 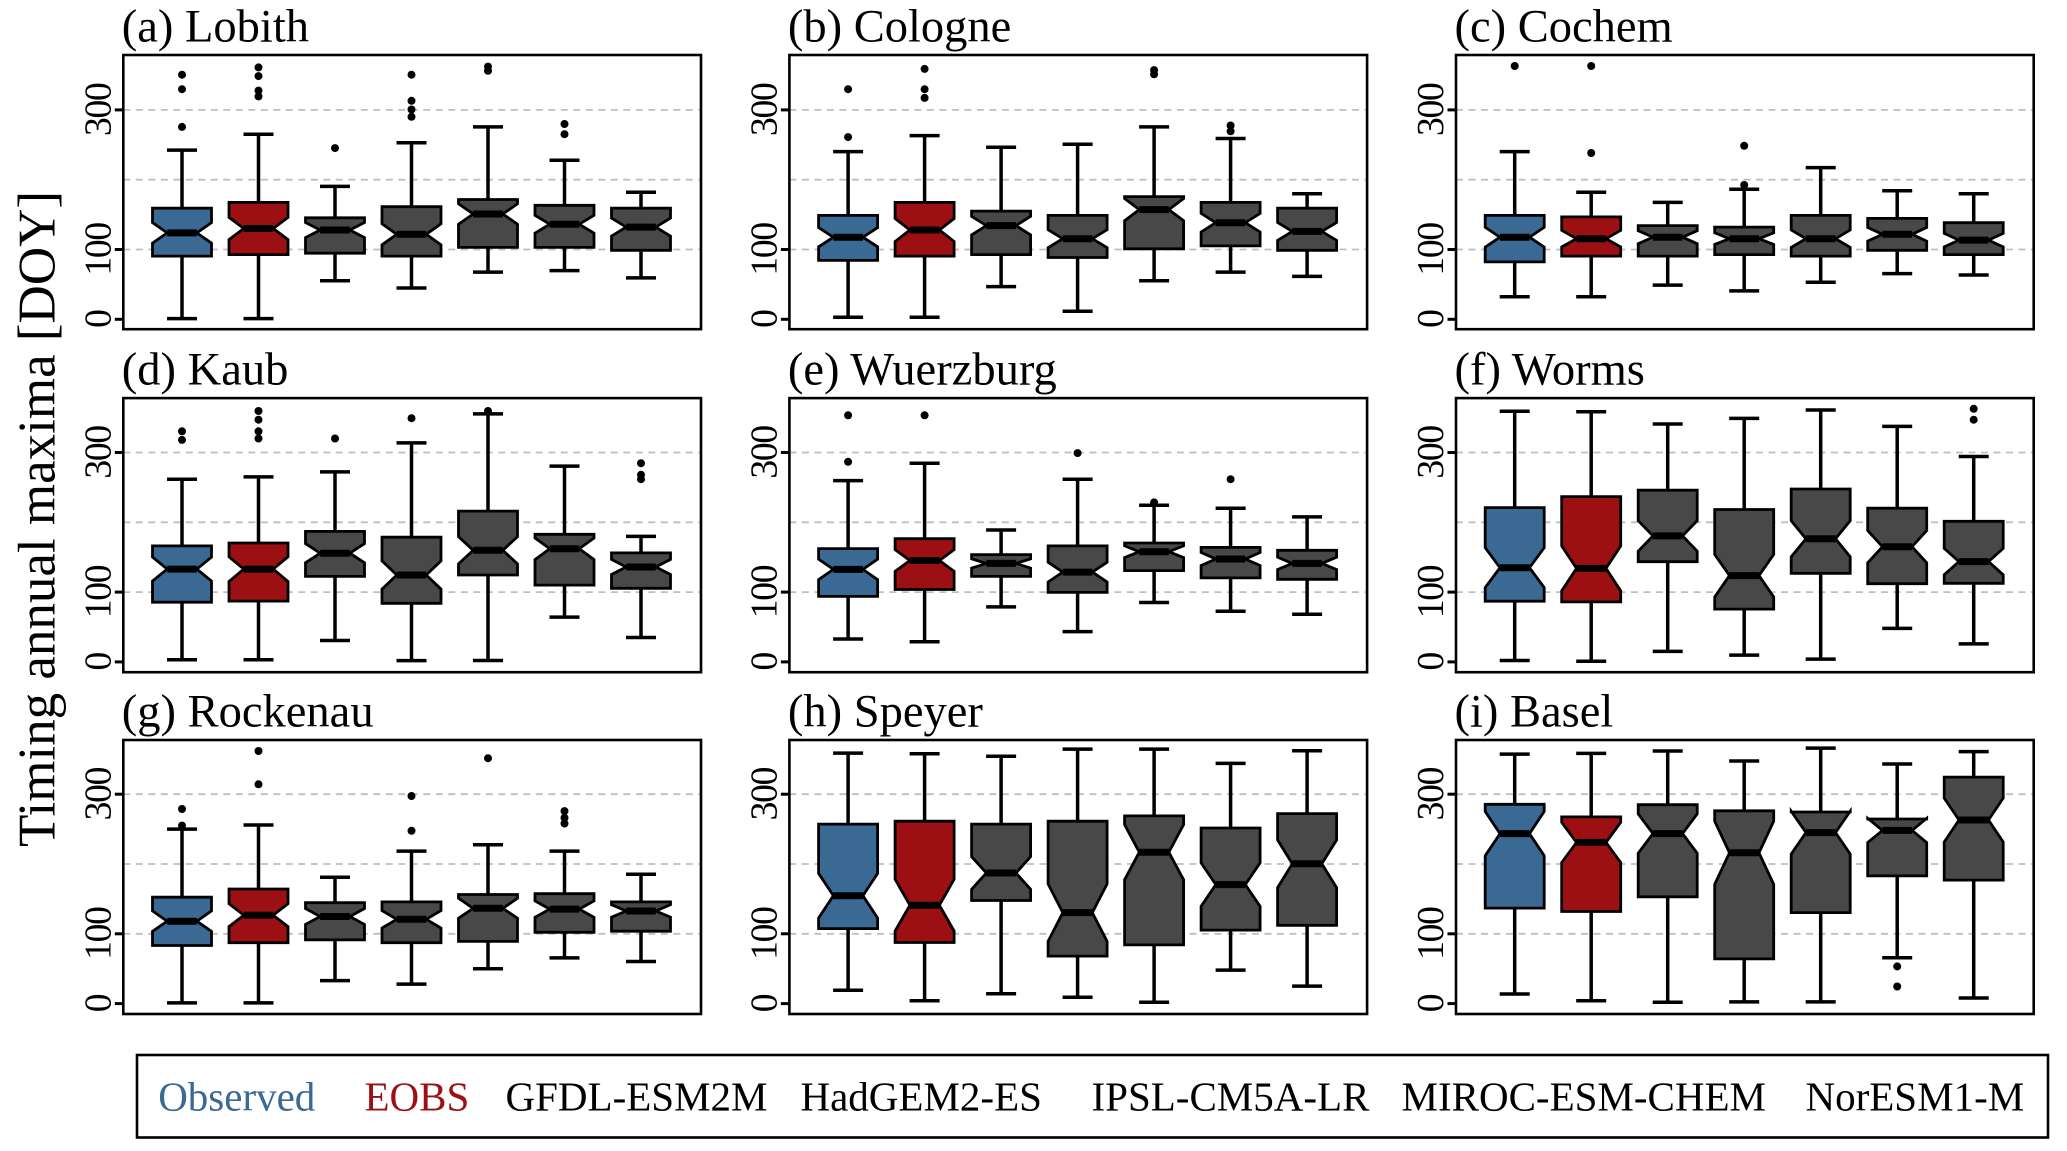 What do you see at coordinates (417, 1097) in the screenshot?
I see `svg-text: EOBS` at bounding box center [417, 1097].